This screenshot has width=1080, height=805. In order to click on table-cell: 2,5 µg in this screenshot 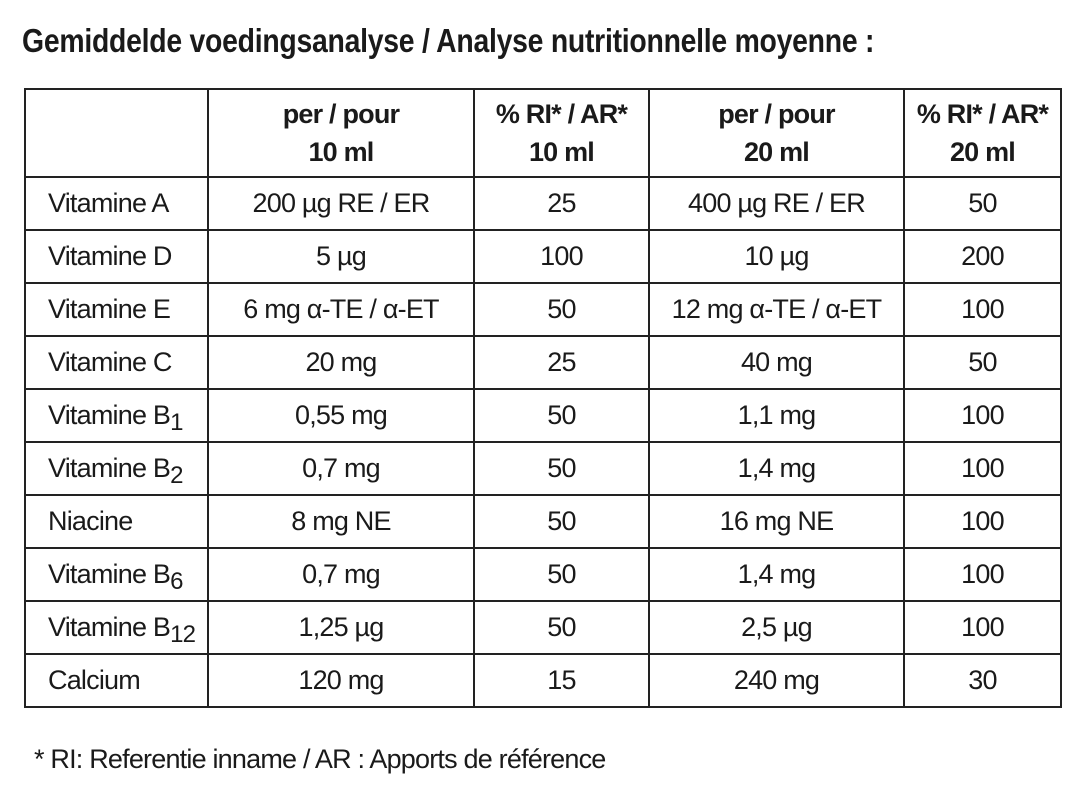, I will do `click(776, 627)`.